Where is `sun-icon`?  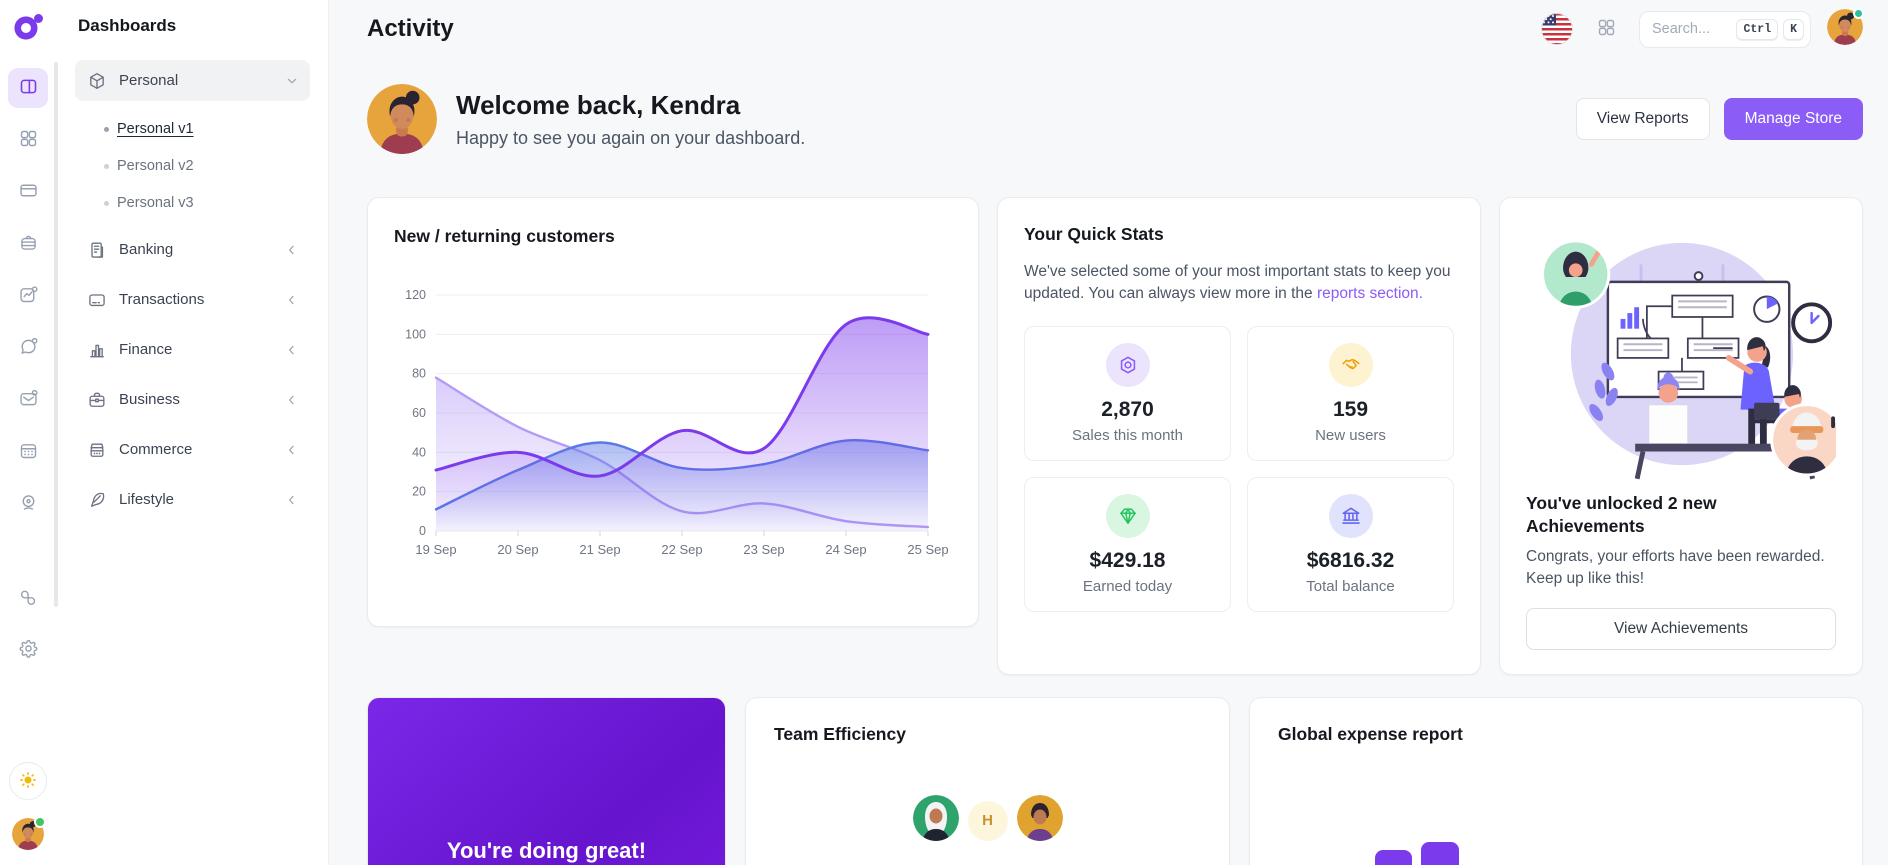 sun-icon is located at coordinates (28, 781).